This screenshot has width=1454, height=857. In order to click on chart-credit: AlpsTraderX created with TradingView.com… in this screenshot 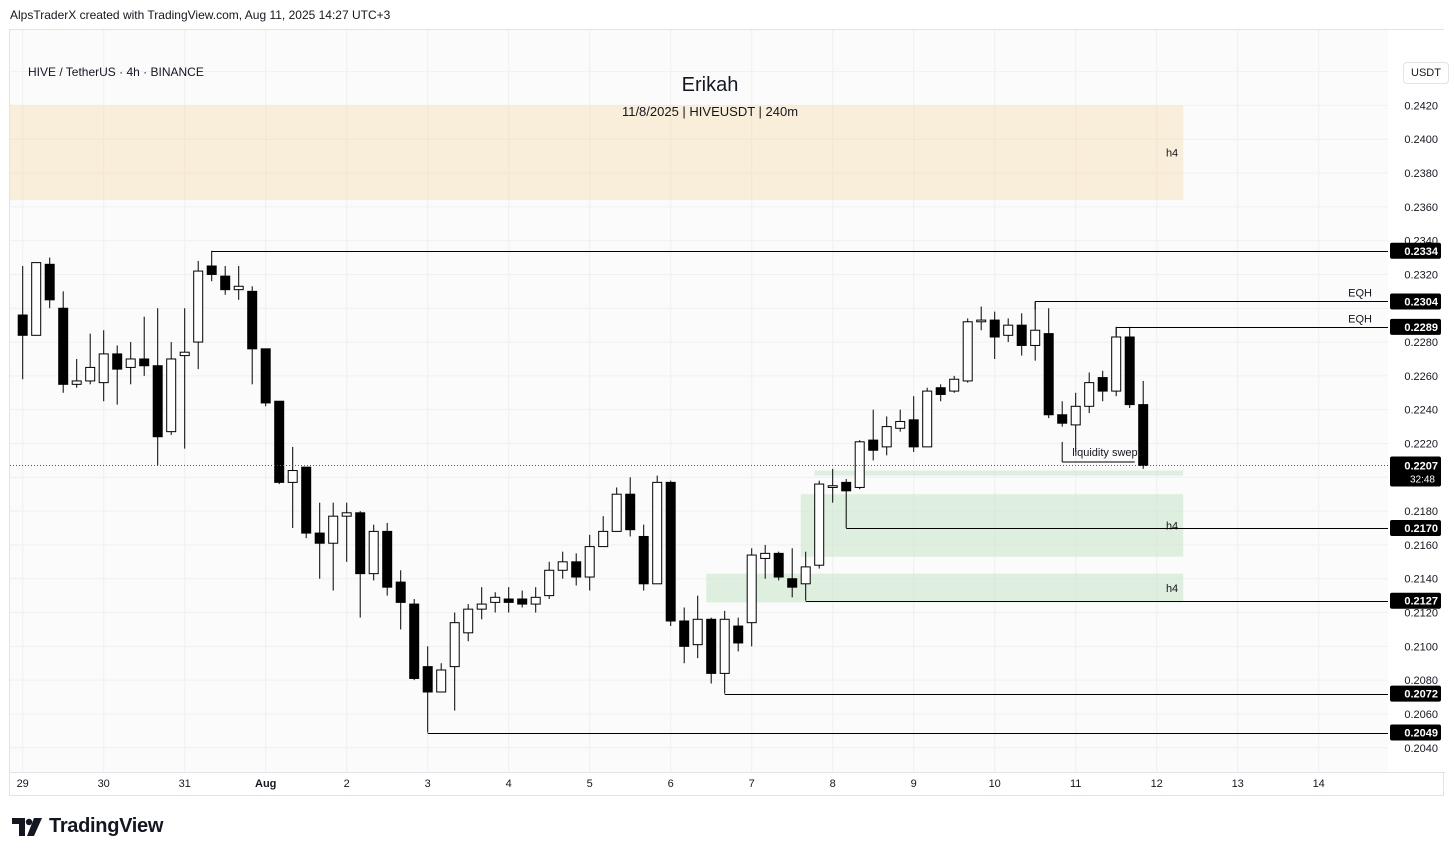, I will do `click(200, 15)`.